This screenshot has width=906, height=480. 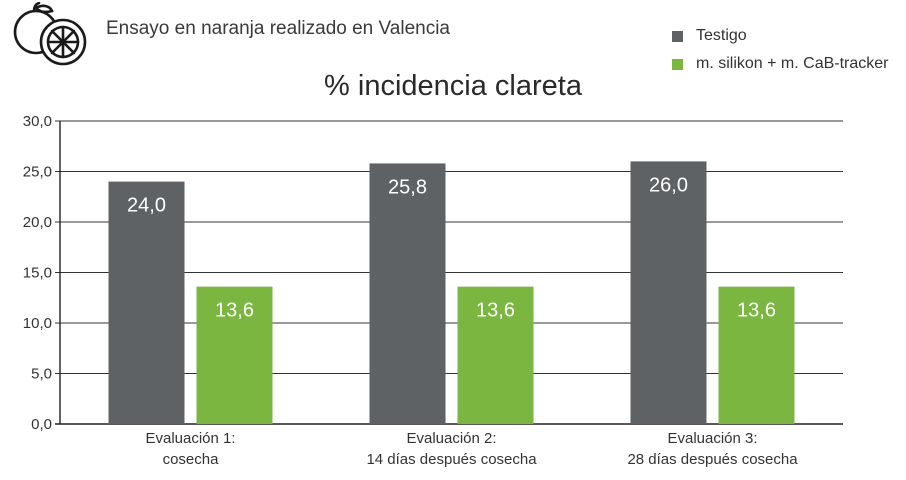 What do you see at coordinates (792, 63) in the screenshot?
I see `legend-label-treatment: m. silikon + m. CaB-tracker` at bounding box center [792, 63].